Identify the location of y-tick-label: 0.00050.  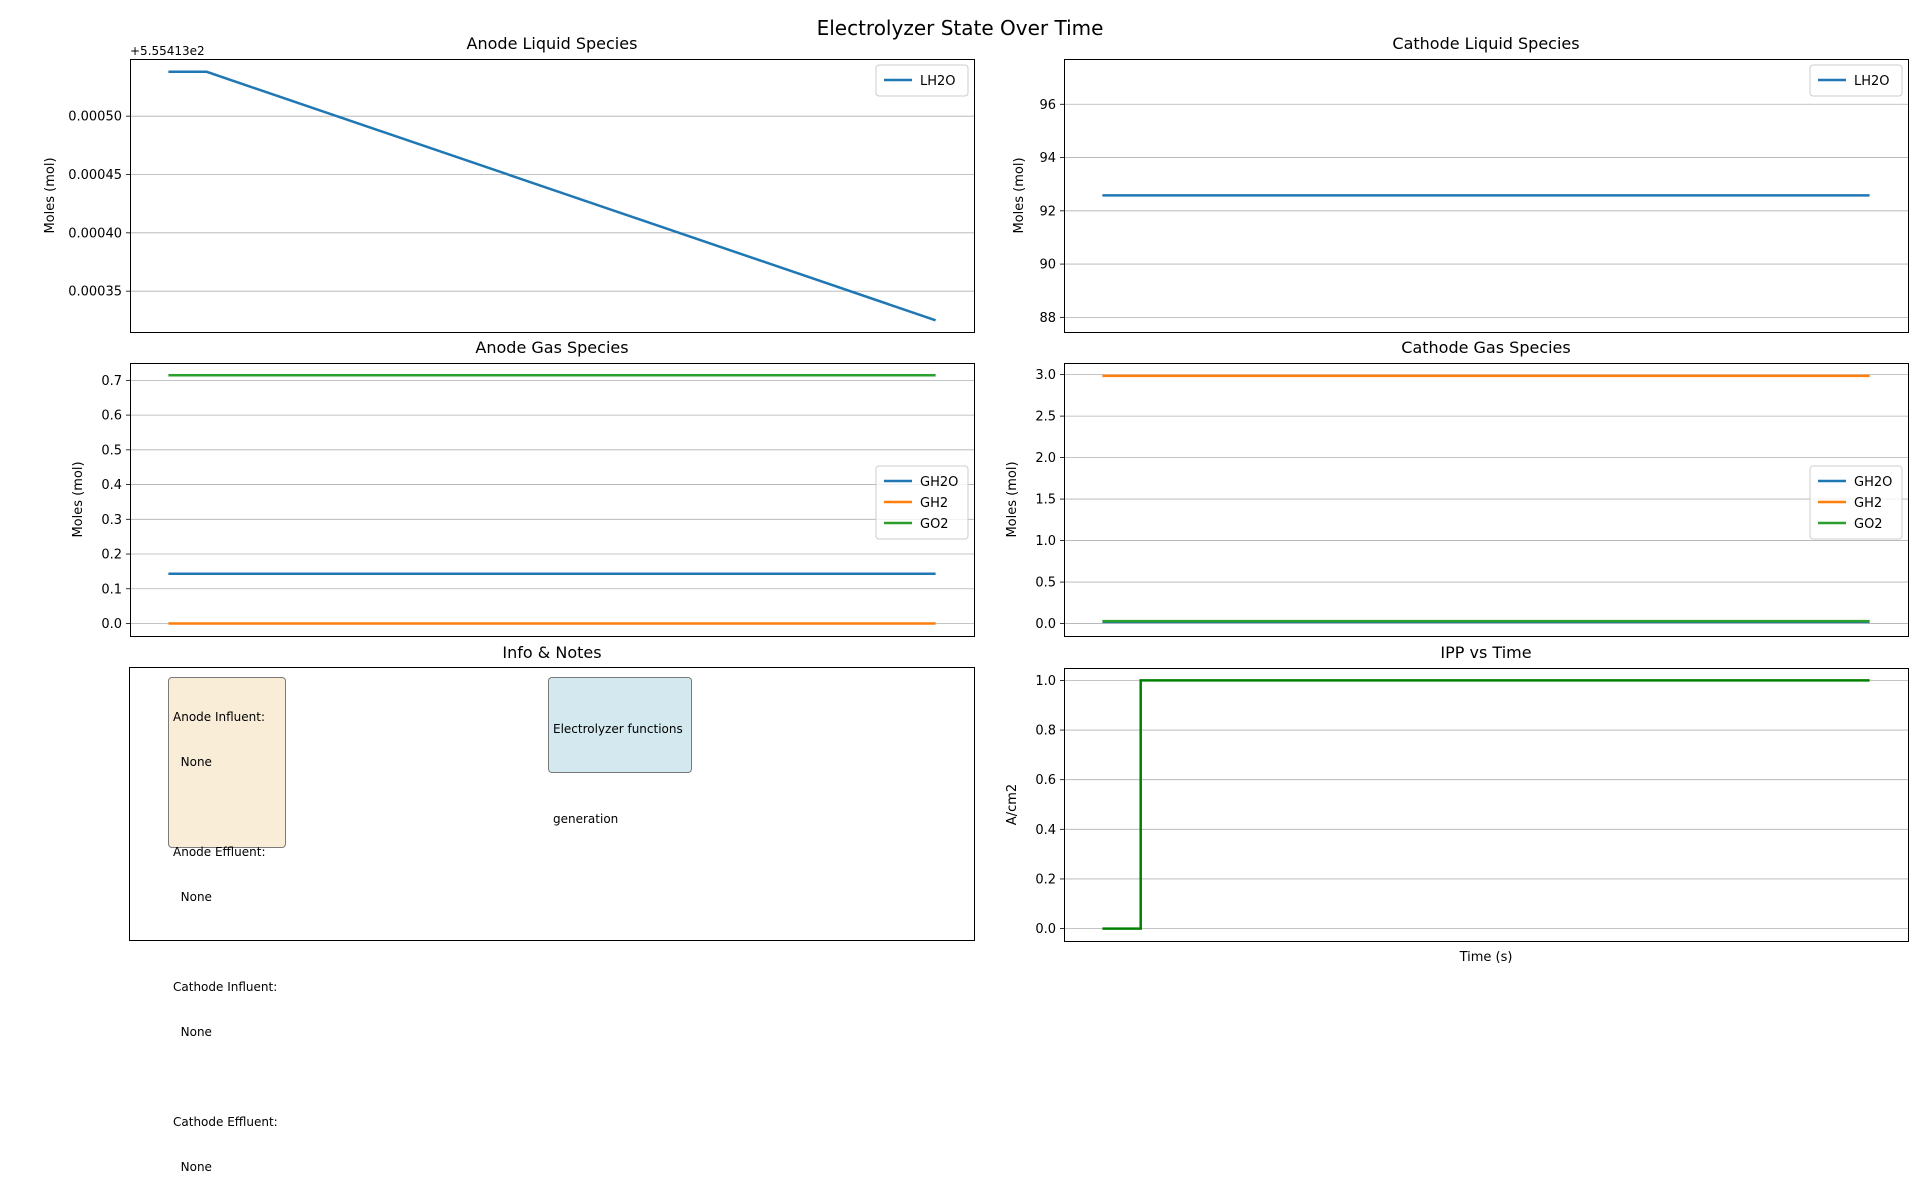
(95, 117).